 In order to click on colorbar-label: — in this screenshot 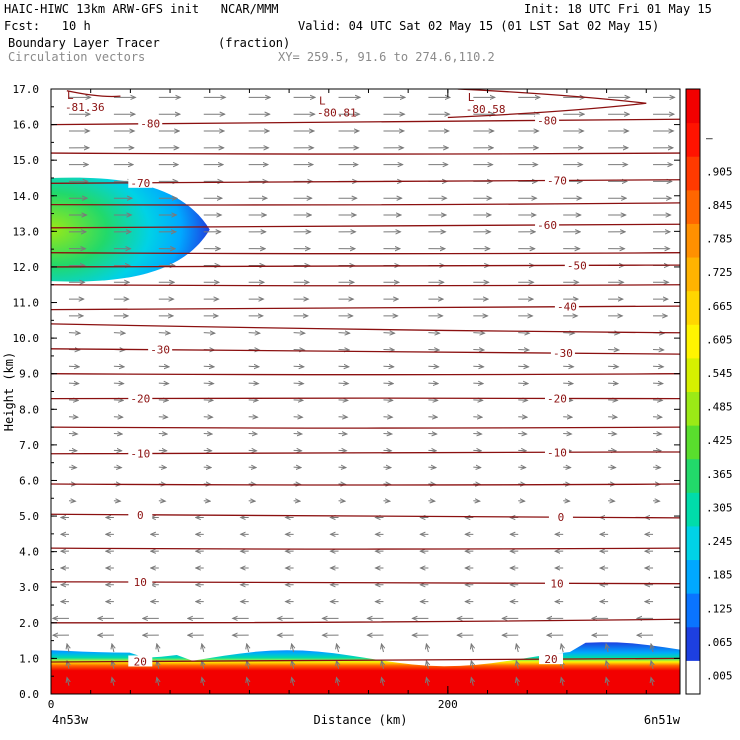, I will do `click(709, 138)`.